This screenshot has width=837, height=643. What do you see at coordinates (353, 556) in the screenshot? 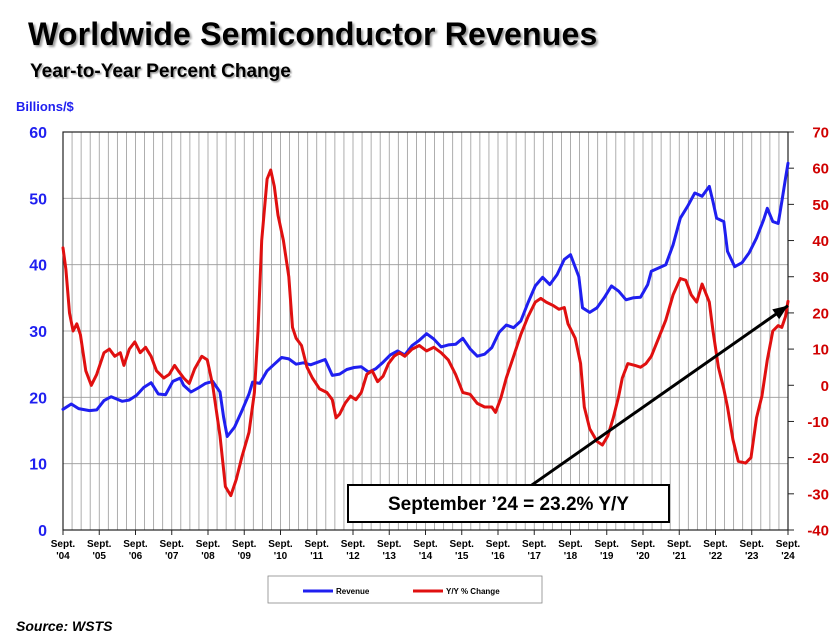
I see `x-tick-label-line2: '12` at bounding box center [353, 556].